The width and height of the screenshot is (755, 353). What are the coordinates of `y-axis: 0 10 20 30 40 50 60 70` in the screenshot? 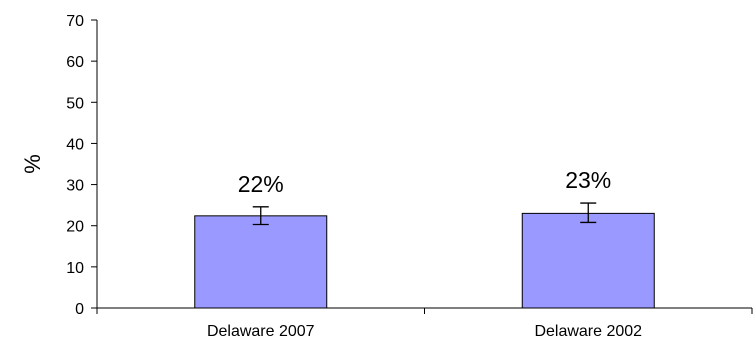 It's located at (82, 165).